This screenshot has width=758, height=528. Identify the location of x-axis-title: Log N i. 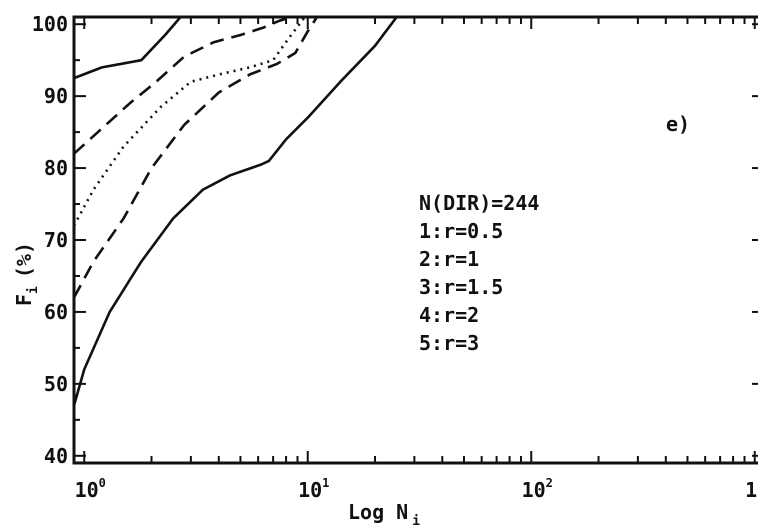
(384, 514).